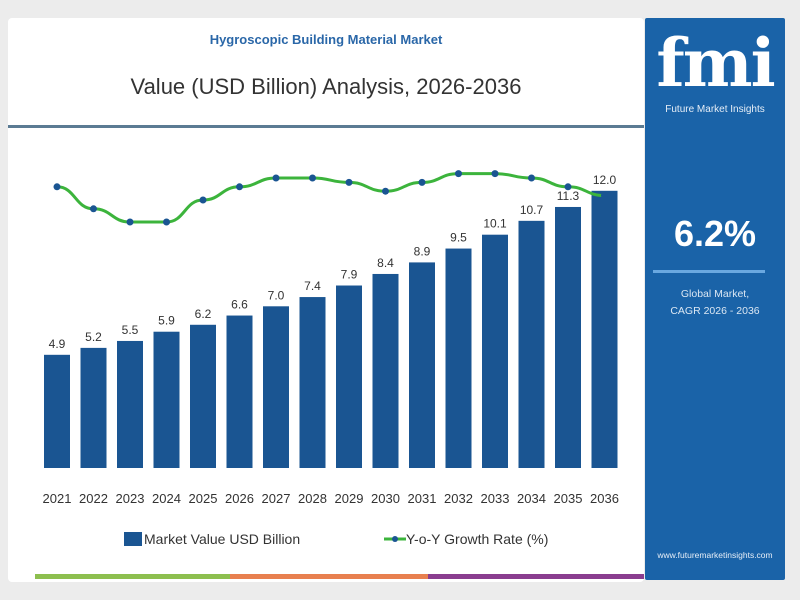  I want to click on growth-point-2026, so click(239, 187).